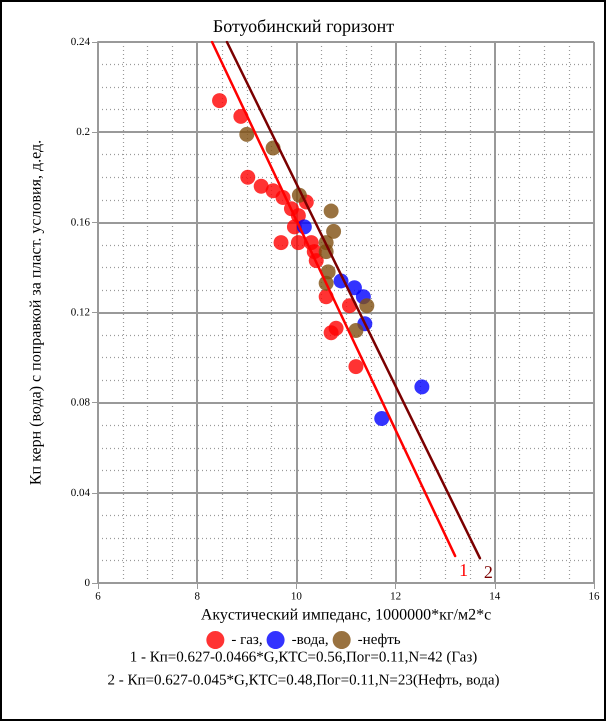 The height and width of the screenshot is (721, 607). Describe the element at coordinates (463, 570) in the screenshot. I see `series-label: 1` at that location.